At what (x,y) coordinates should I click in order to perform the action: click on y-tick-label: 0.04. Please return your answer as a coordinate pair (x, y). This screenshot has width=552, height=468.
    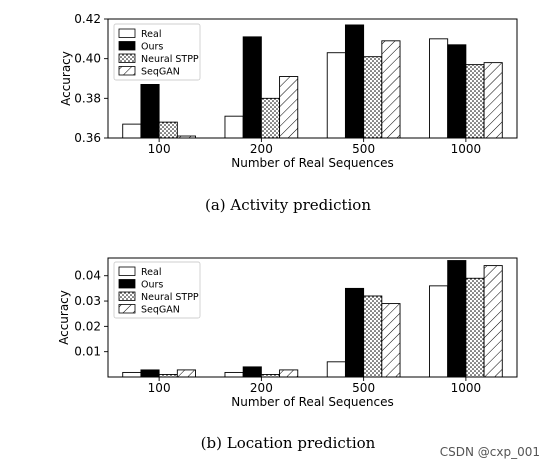
    Looking at the image, I should click on (87, 276).